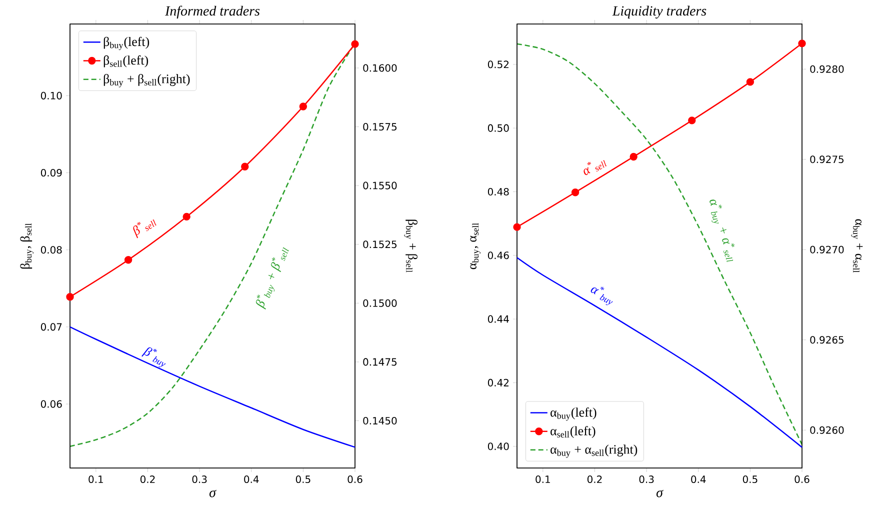 This screenshot has height=518, width=885. Describe the element at coordinates (126, 61) in the screenshot. I see `legend-label: β$_{sell}$(left)` at that location.